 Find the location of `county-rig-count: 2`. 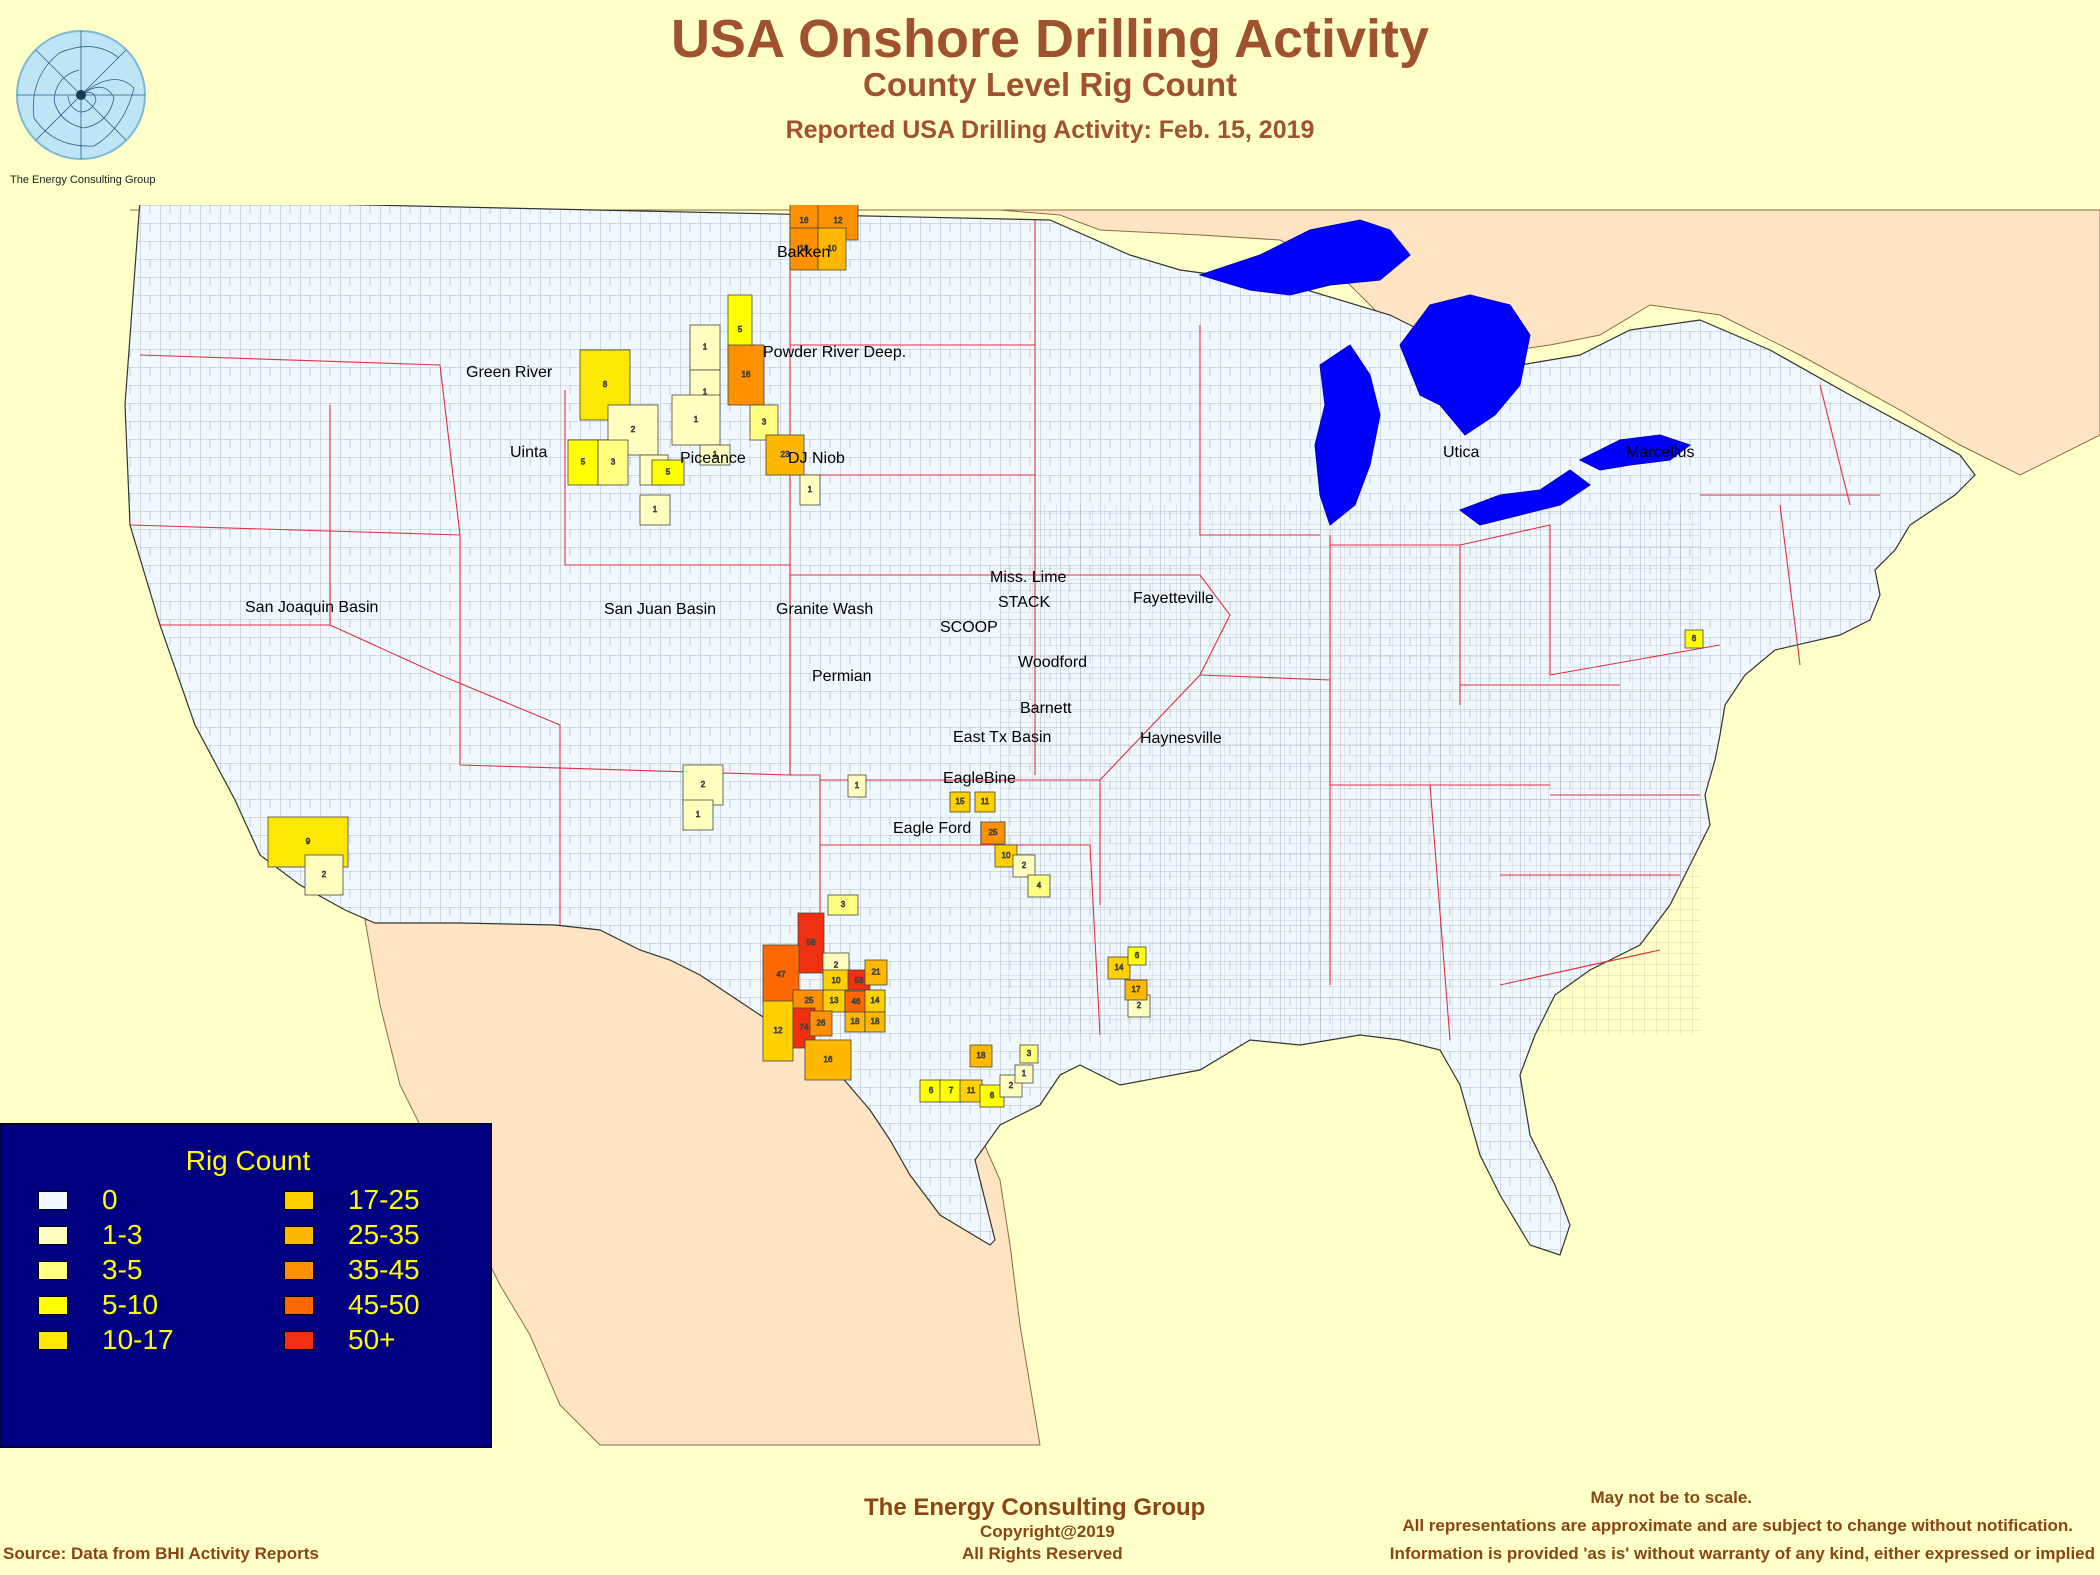

county-rig-count: 2 is located at coordinates (324, 875).